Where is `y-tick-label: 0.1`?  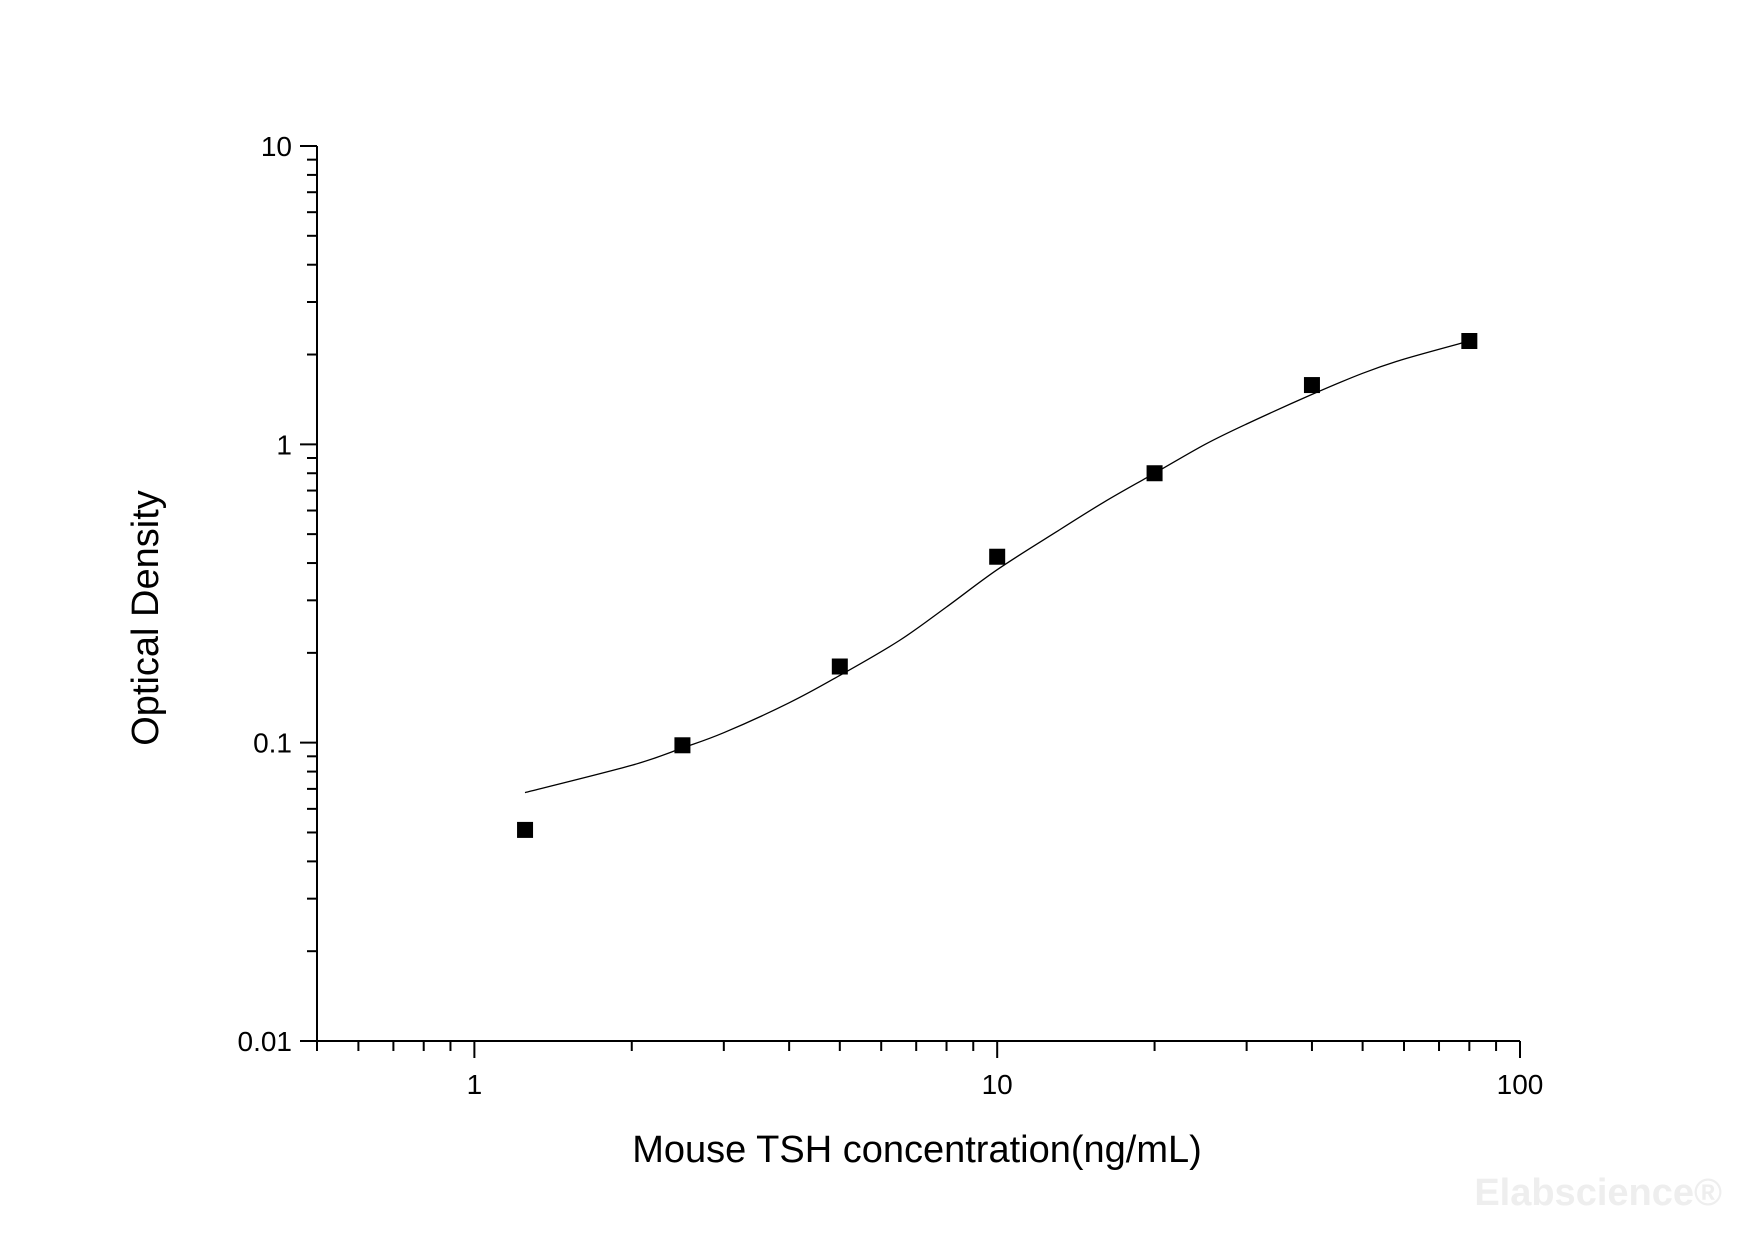 y-tick-label: 0.1 is located at coordinates (272, 743).